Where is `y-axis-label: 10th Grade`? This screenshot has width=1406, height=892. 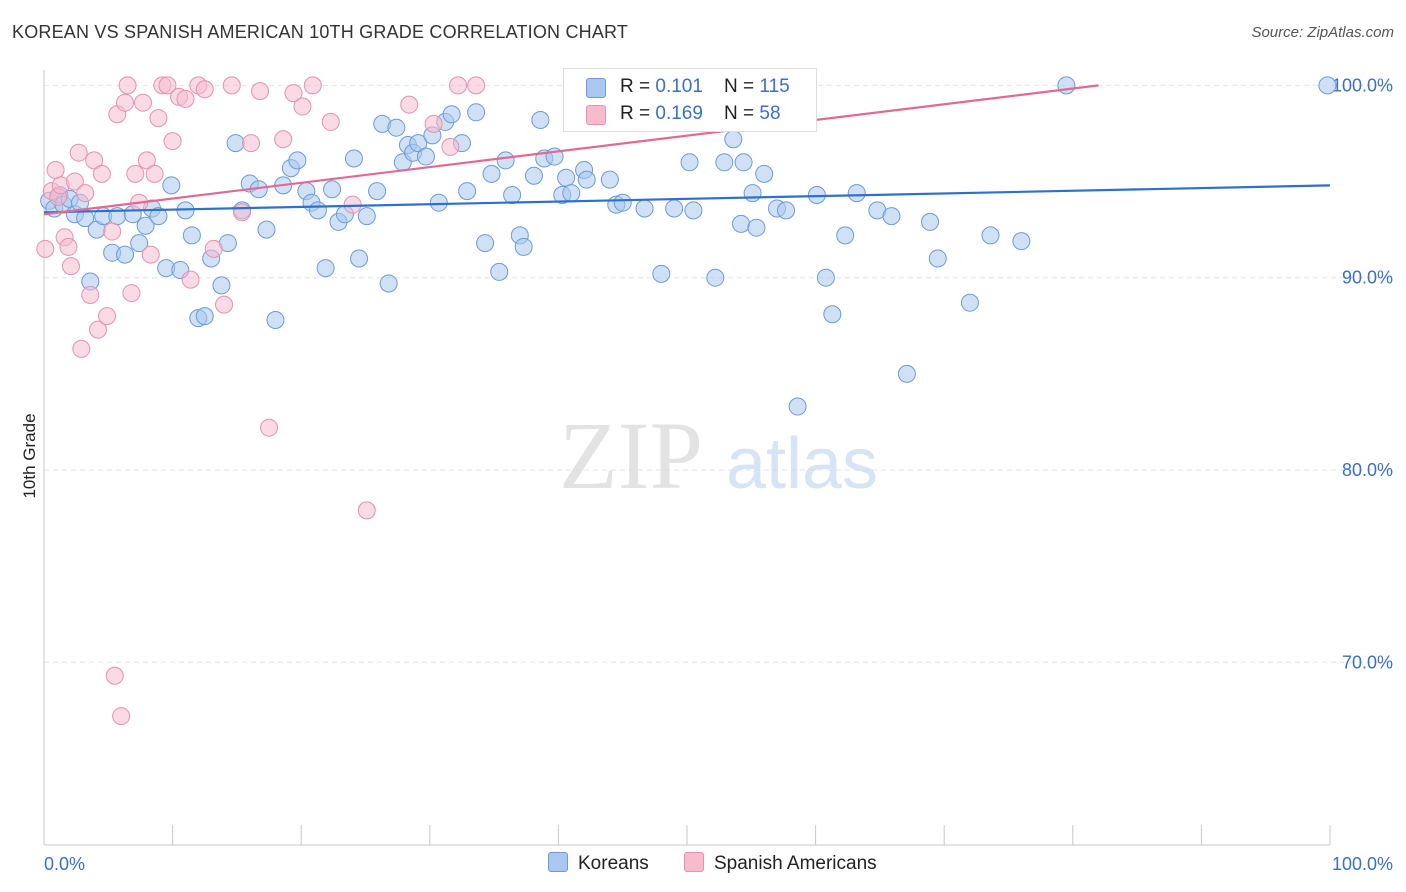 y-axis-label: 10th Grade is located at coordinates (29, 456).